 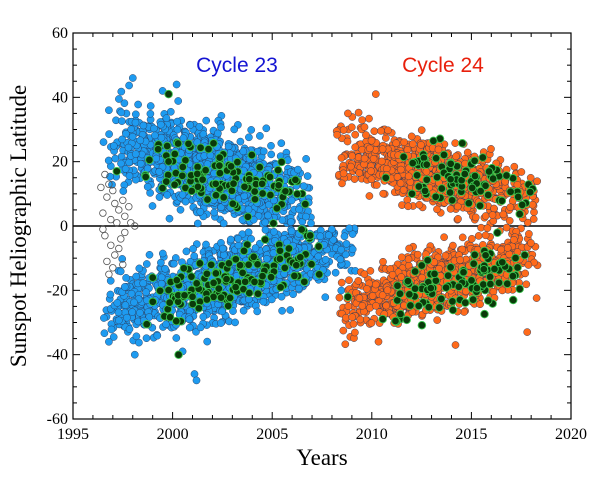 I want to click on x-tick-label: 1995, so click(x=73, y=434).